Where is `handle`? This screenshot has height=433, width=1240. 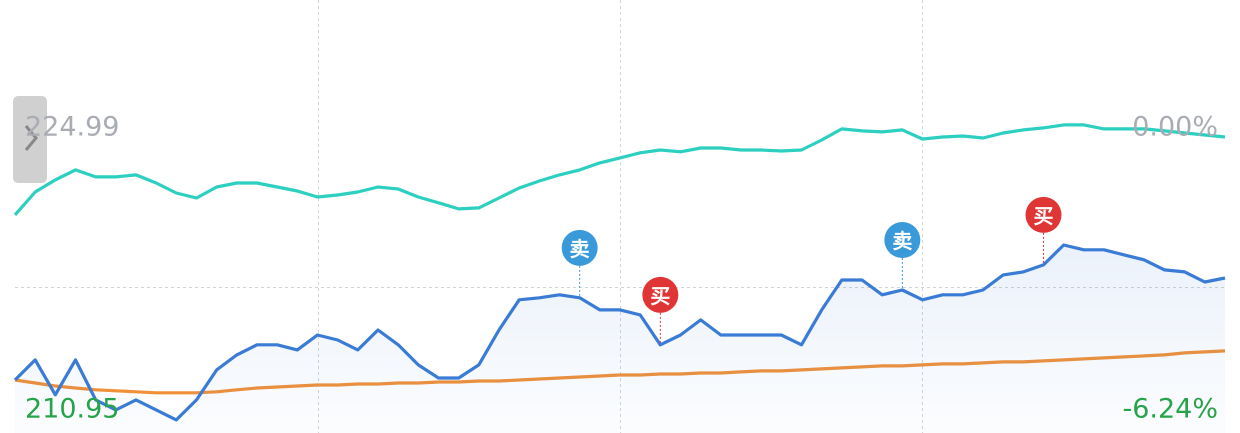 handle is located at coordinates (30, 139).